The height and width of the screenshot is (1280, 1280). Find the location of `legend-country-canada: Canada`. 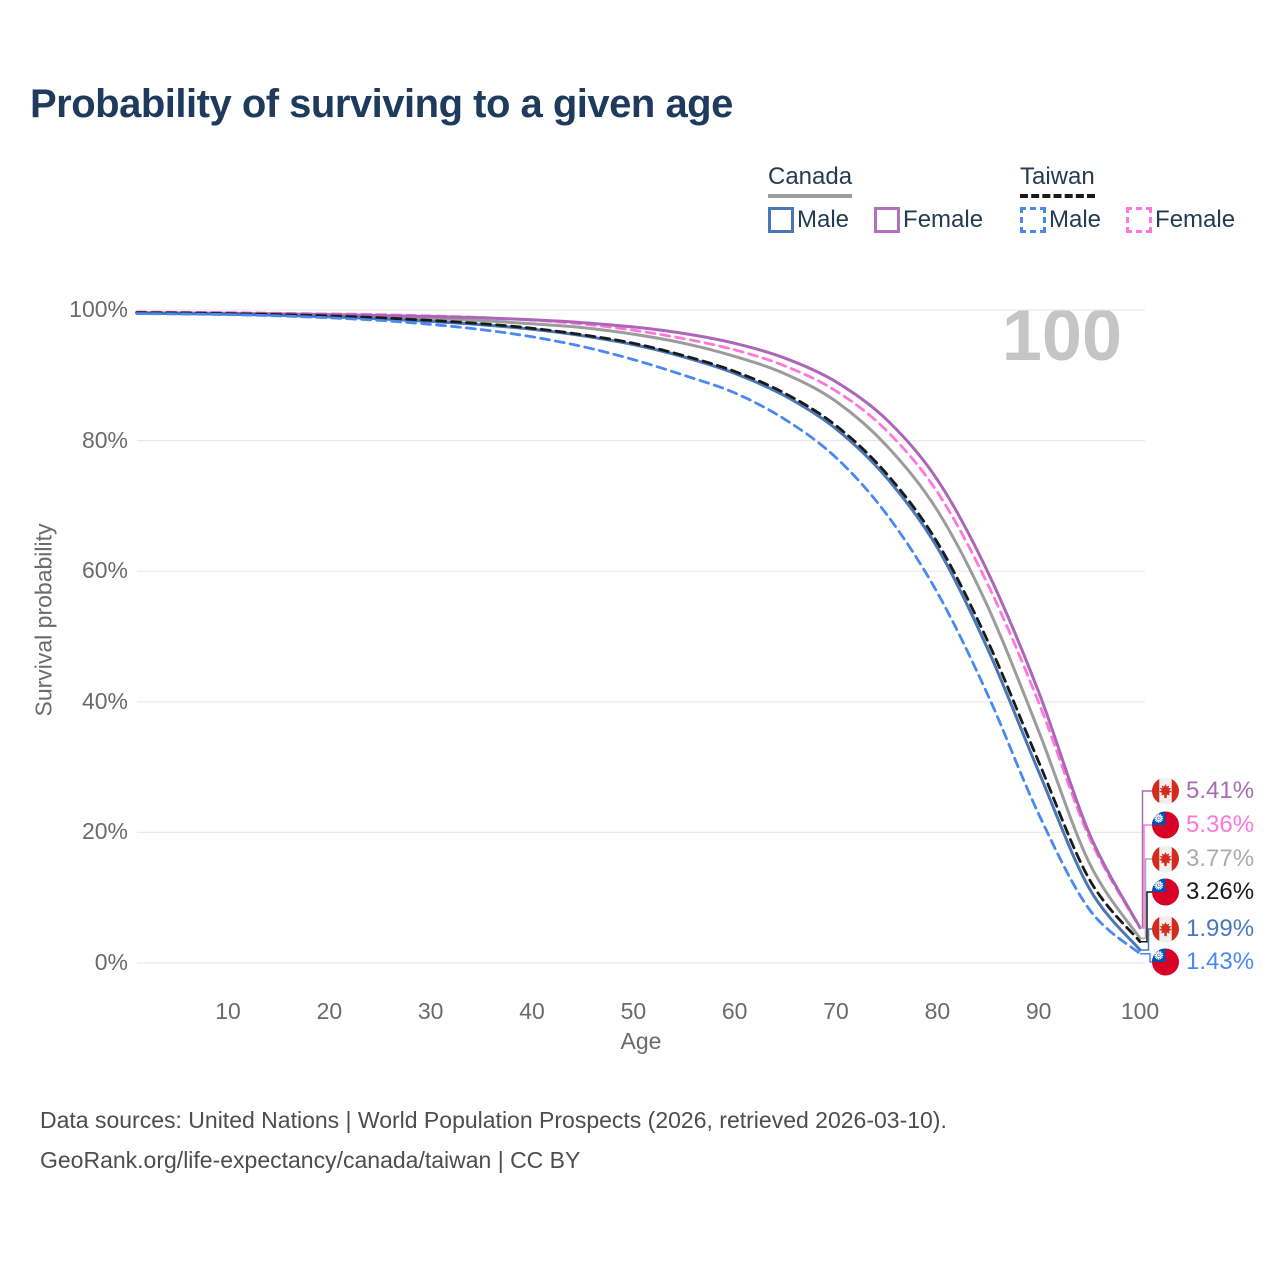

legend-country-canada: Canada is located at coordinates (810, 180).